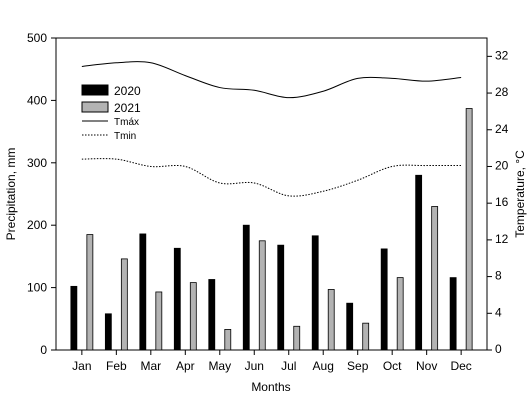 This screenshot has height=400, width=532. What do you see at coordinates (41, 194) in the screenshot?
I see `left-axis: 0 100 200 300 400 500` at bounding box center [41, 194].